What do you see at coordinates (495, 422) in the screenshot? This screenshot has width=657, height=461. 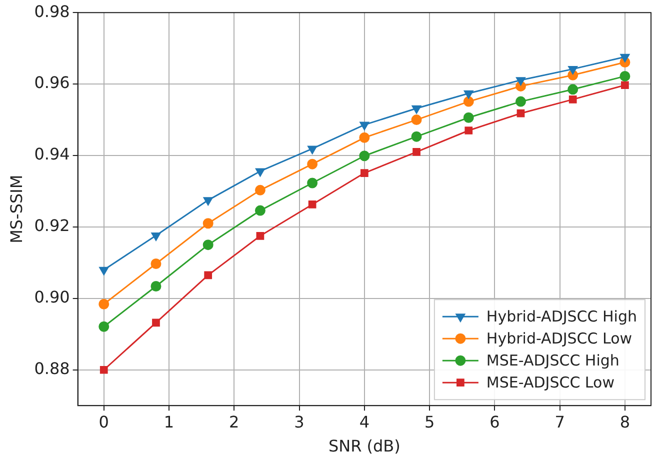 I see `x-tick-label: 6` at bounding box center [495, 422].